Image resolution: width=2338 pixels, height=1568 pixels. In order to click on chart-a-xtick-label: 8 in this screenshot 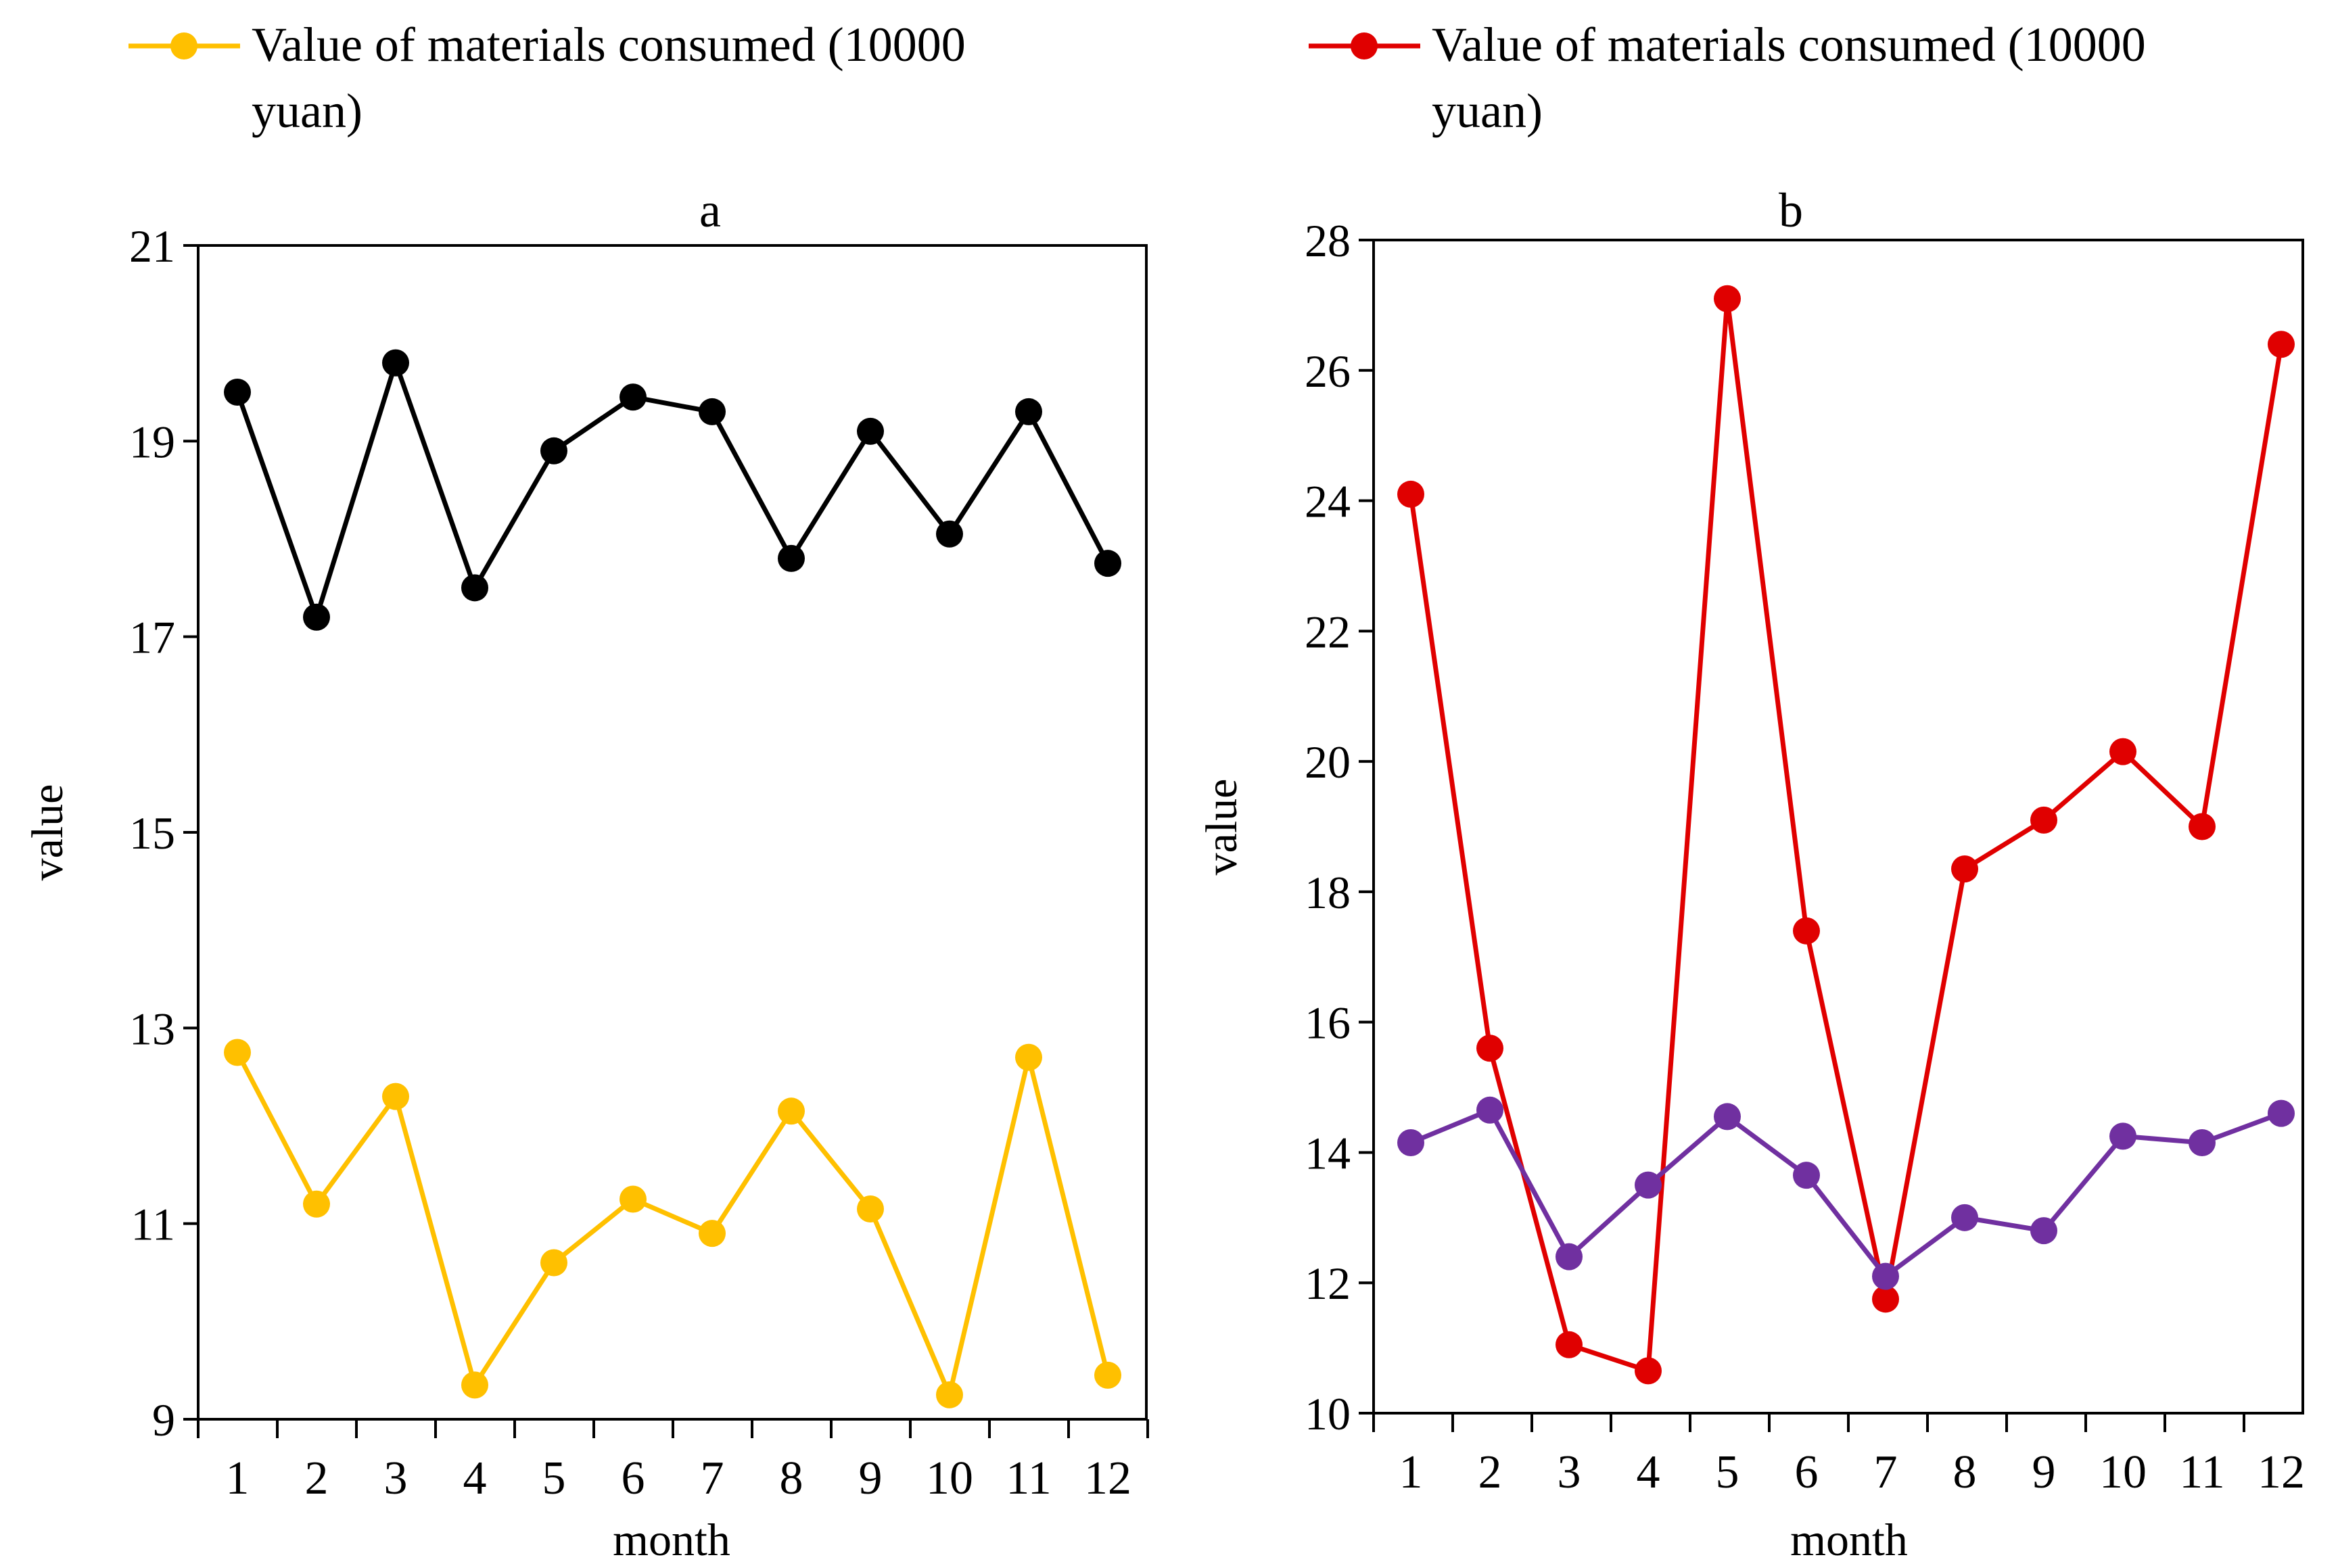, I will do `click(791, 1478)`.